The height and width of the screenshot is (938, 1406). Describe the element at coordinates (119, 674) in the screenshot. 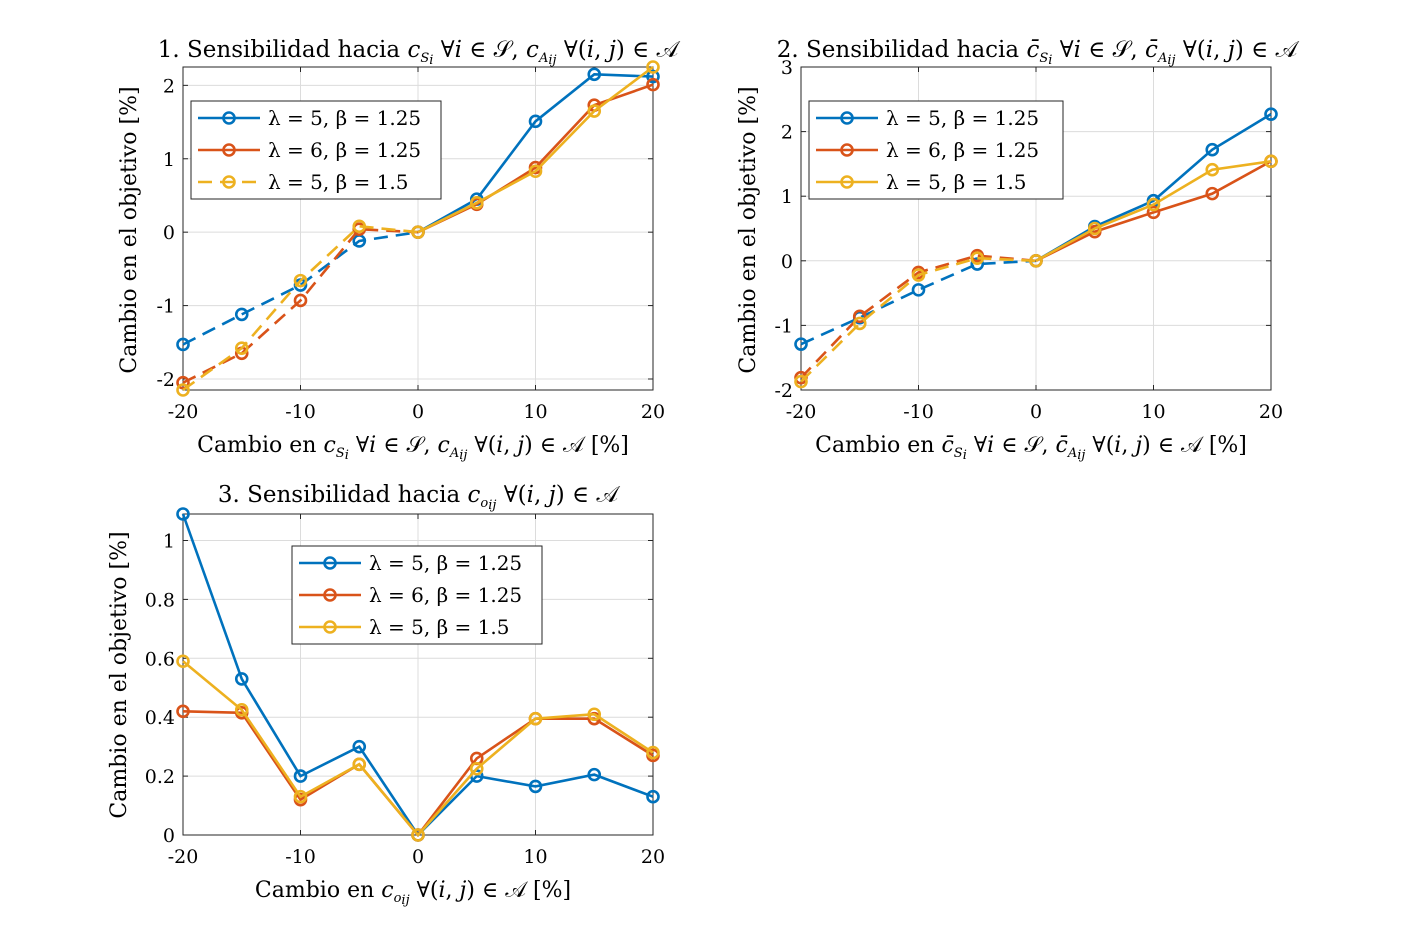

I see `chart-3-ylabel: Cambio en el objetivo [%]` at that location.